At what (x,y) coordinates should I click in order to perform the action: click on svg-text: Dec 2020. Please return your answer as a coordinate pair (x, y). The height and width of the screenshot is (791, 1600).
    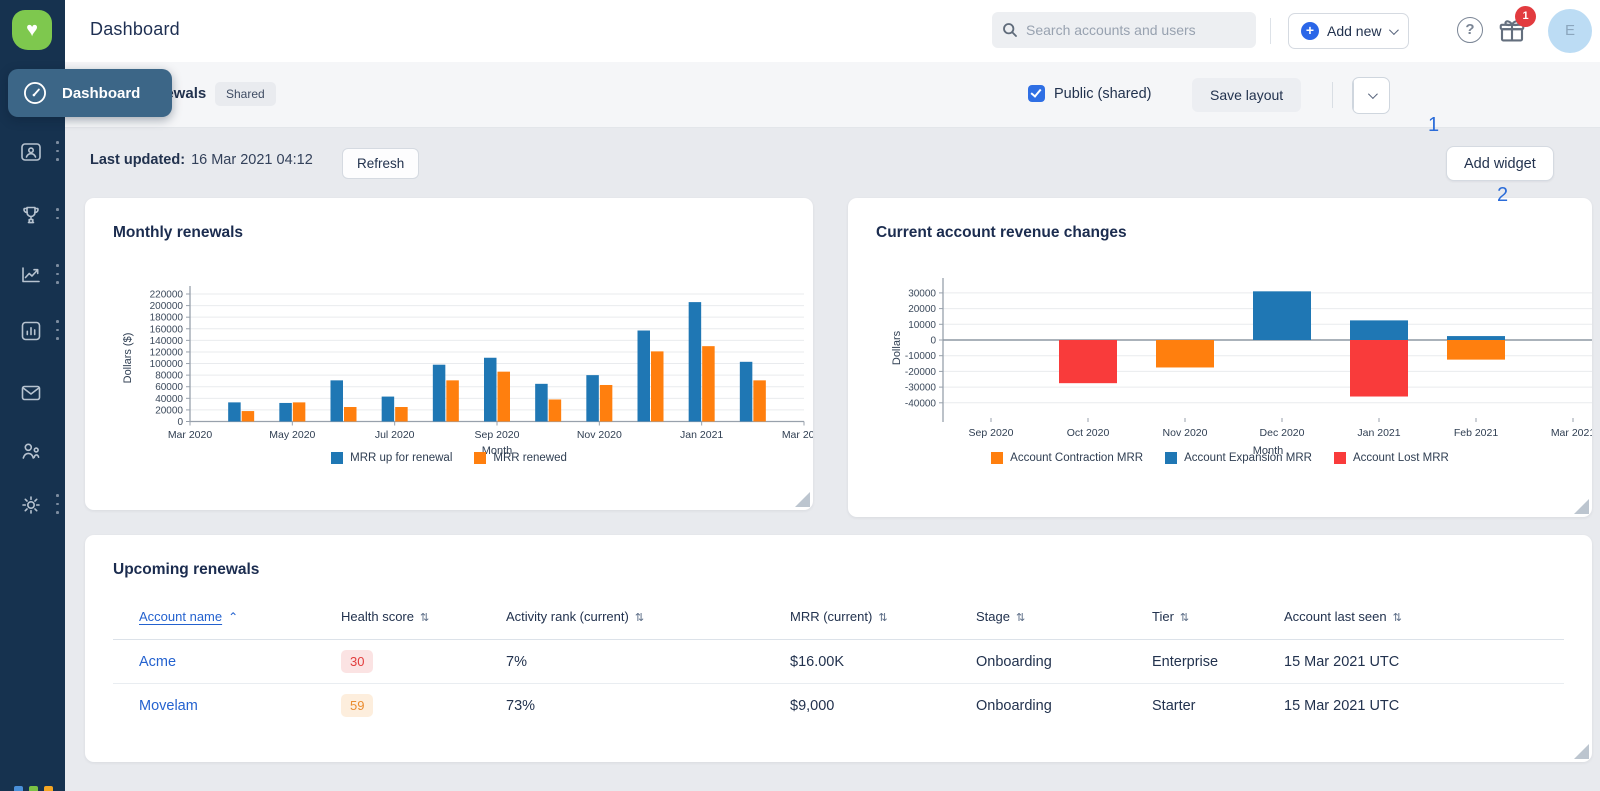
    Looking at the image, I should click on (1282, 433).